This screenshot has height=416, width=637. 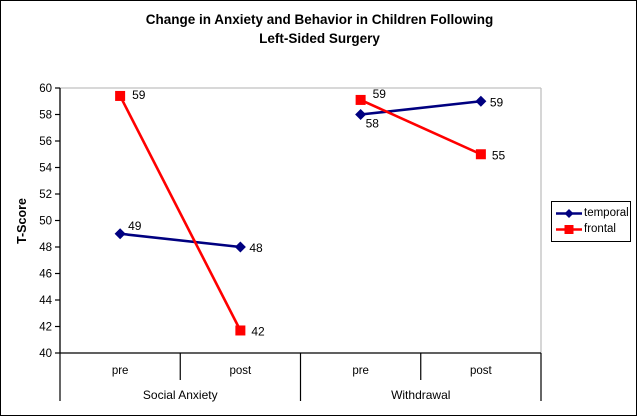 I want to click on square-marker-icon, so click(x=569, y=229).